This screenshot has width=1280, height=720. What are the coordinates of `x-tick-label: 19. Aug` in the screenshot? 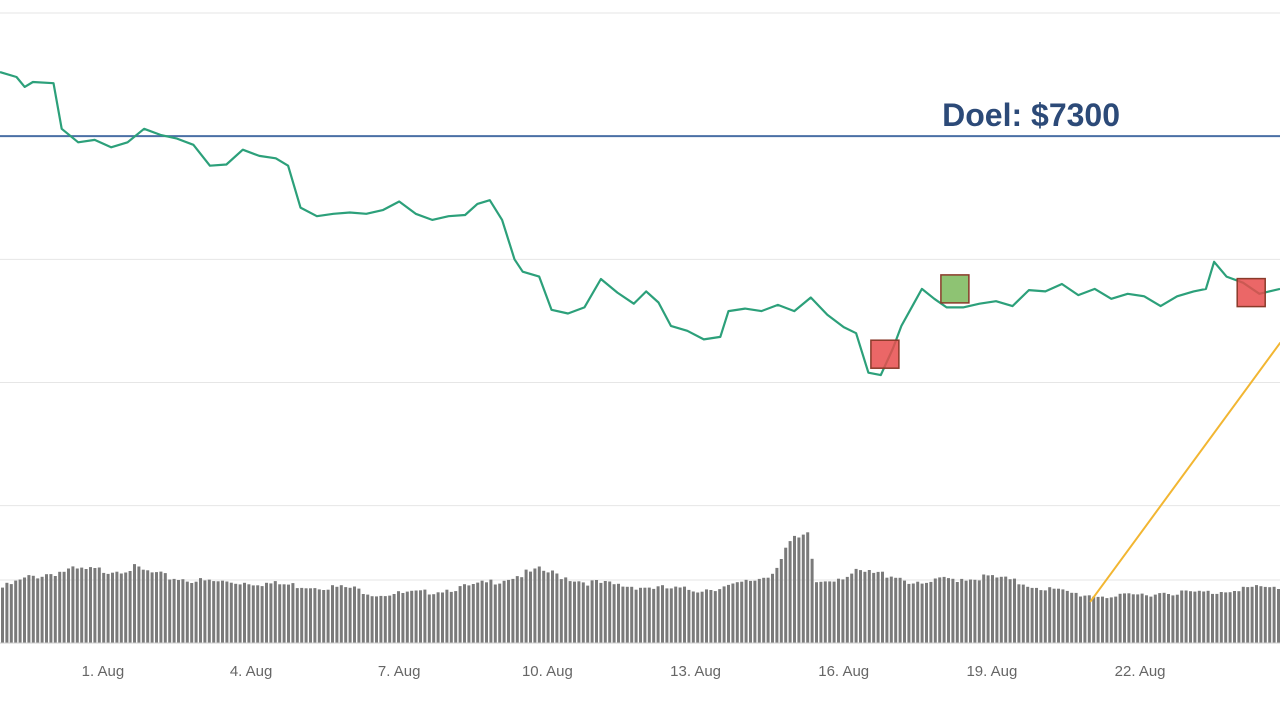 It's located at (991, 671).